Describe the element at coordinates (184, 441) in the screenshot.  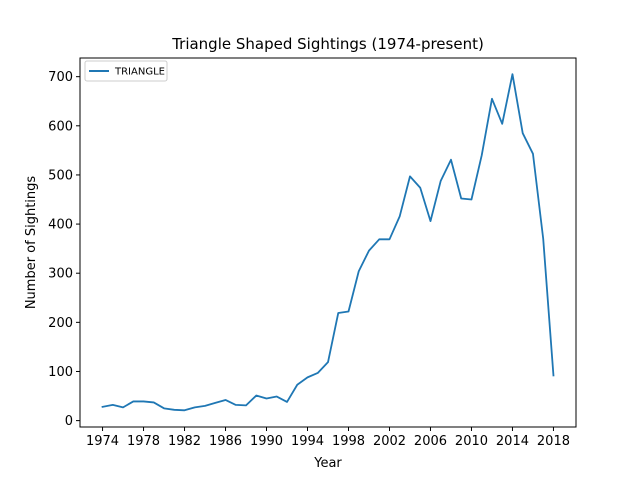
I see `x-tick-label: 1982` at that location.